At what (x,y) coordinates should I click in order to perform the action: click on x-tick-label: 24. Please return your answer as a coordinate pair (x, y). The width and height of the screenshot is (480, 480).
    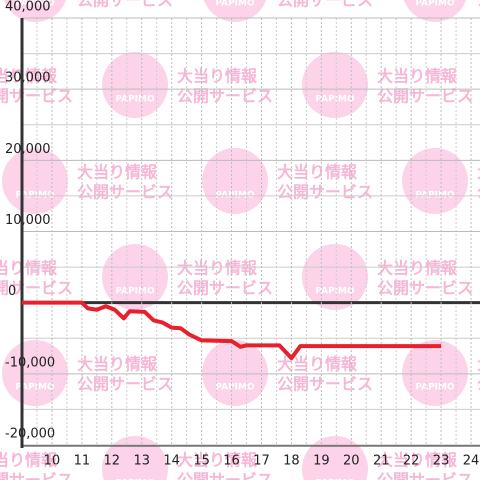
    Looking at the image, I should click on (471, 461).